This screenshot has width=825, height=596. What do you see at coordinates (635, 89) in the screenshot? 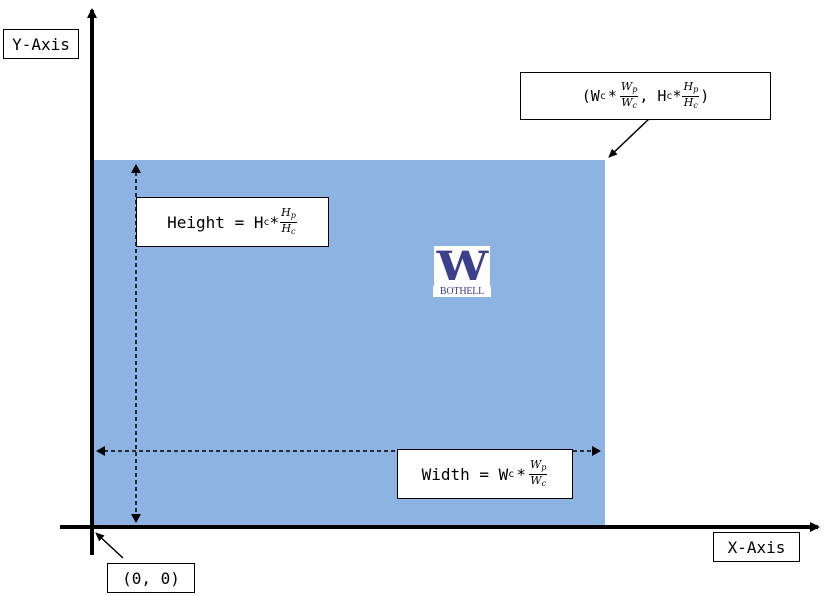
I see `corner-wp-sub: p` at bounding box center [635, 89].